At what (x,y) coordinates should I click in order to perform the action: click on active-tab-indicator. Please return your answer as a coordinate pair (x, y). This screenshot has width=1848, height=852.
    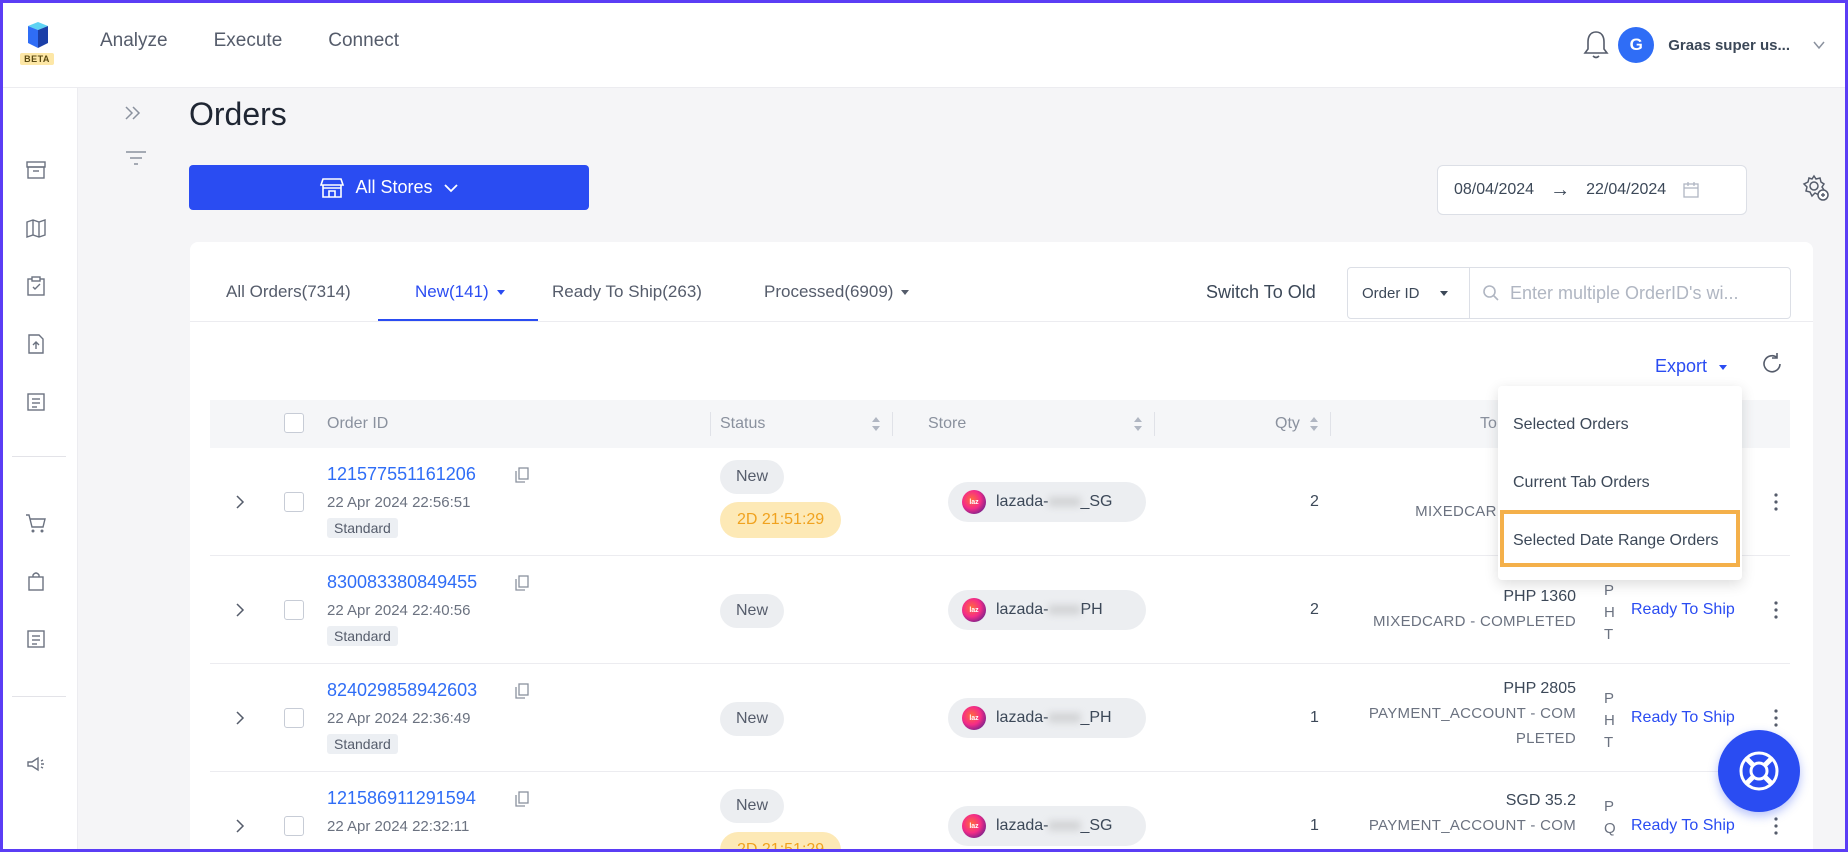
    Looking at the image, I should click on (458, 320).